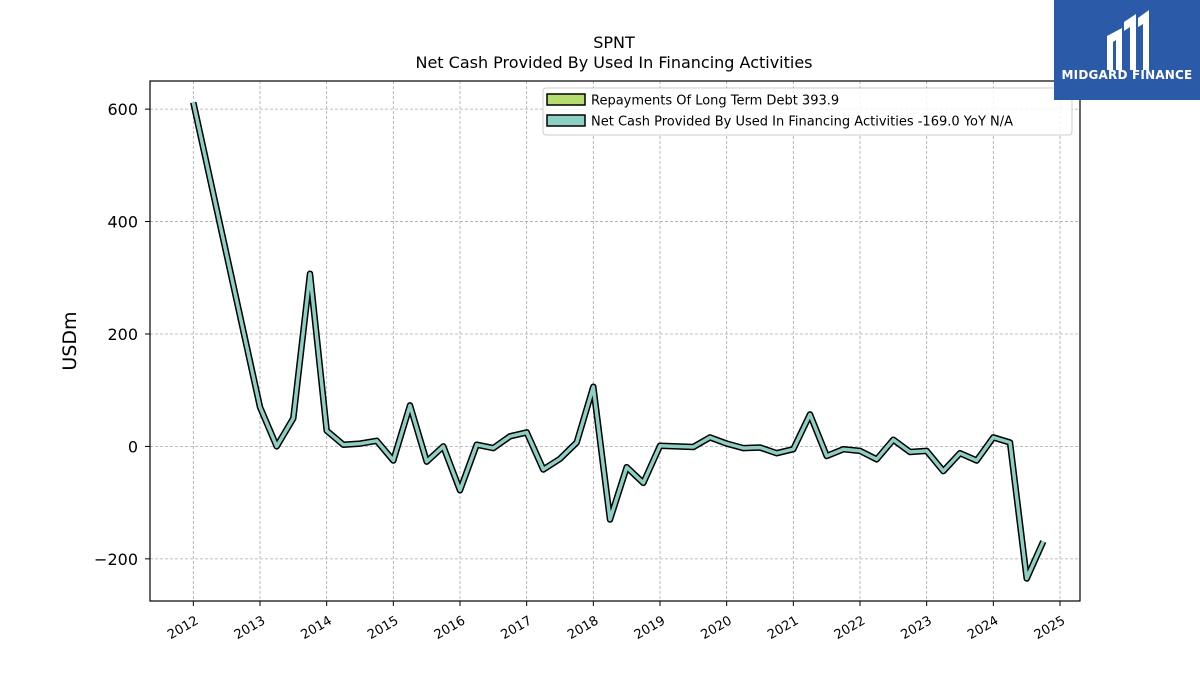  I want to click on x-tick-label: 2014, so click(317, 628).